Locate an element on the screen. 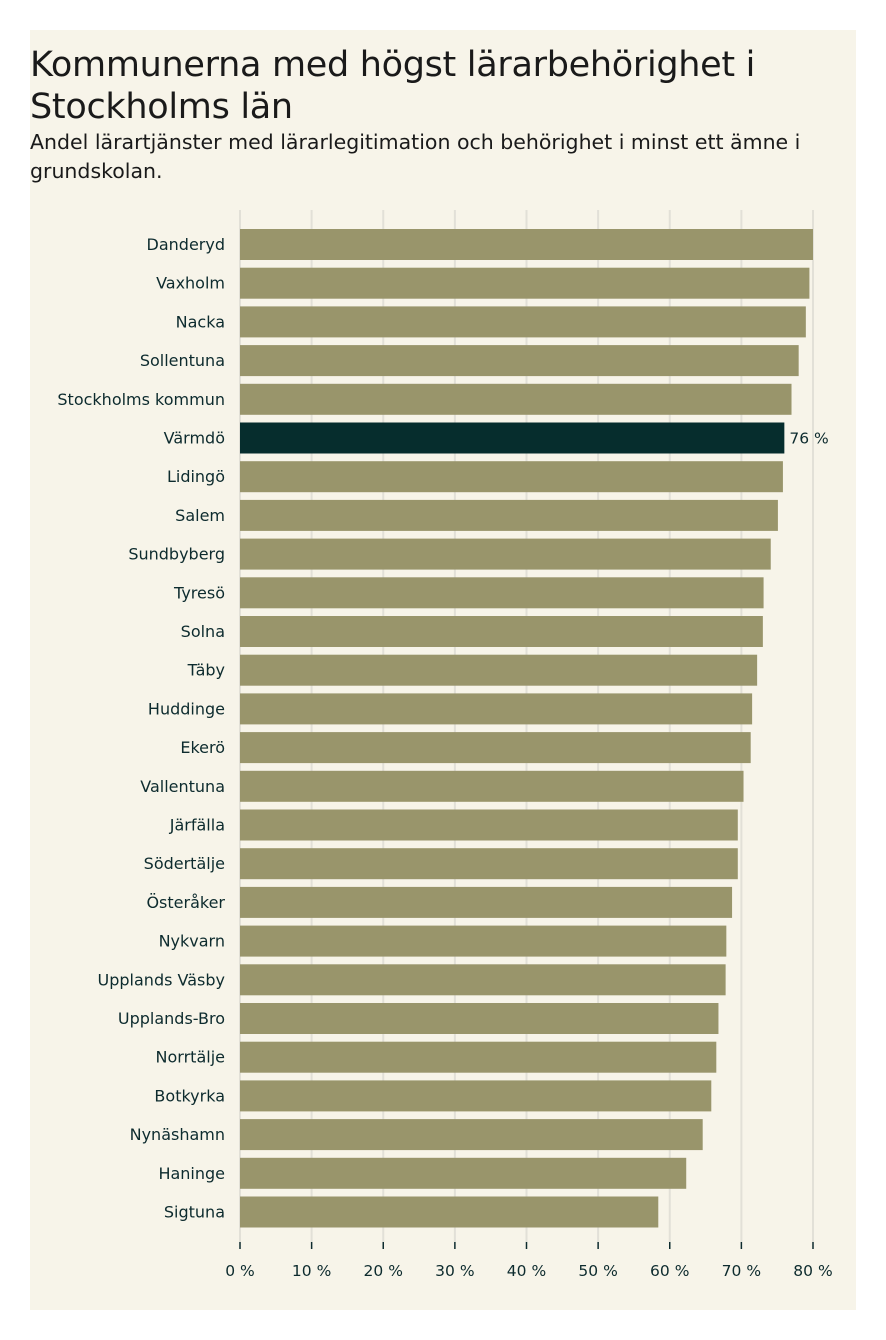 This screenshot has width=886, height=1340. category-label: Sundbyberg is located at coordinates (176, 554).